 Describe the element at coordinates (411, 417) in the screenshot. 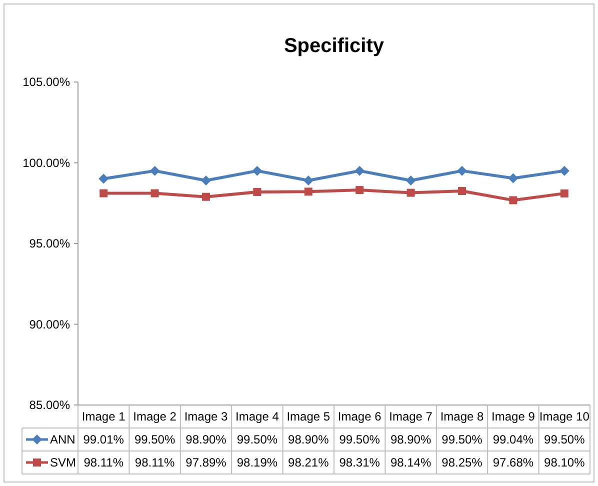

I see `x-tick-label: Image 7` at that location.